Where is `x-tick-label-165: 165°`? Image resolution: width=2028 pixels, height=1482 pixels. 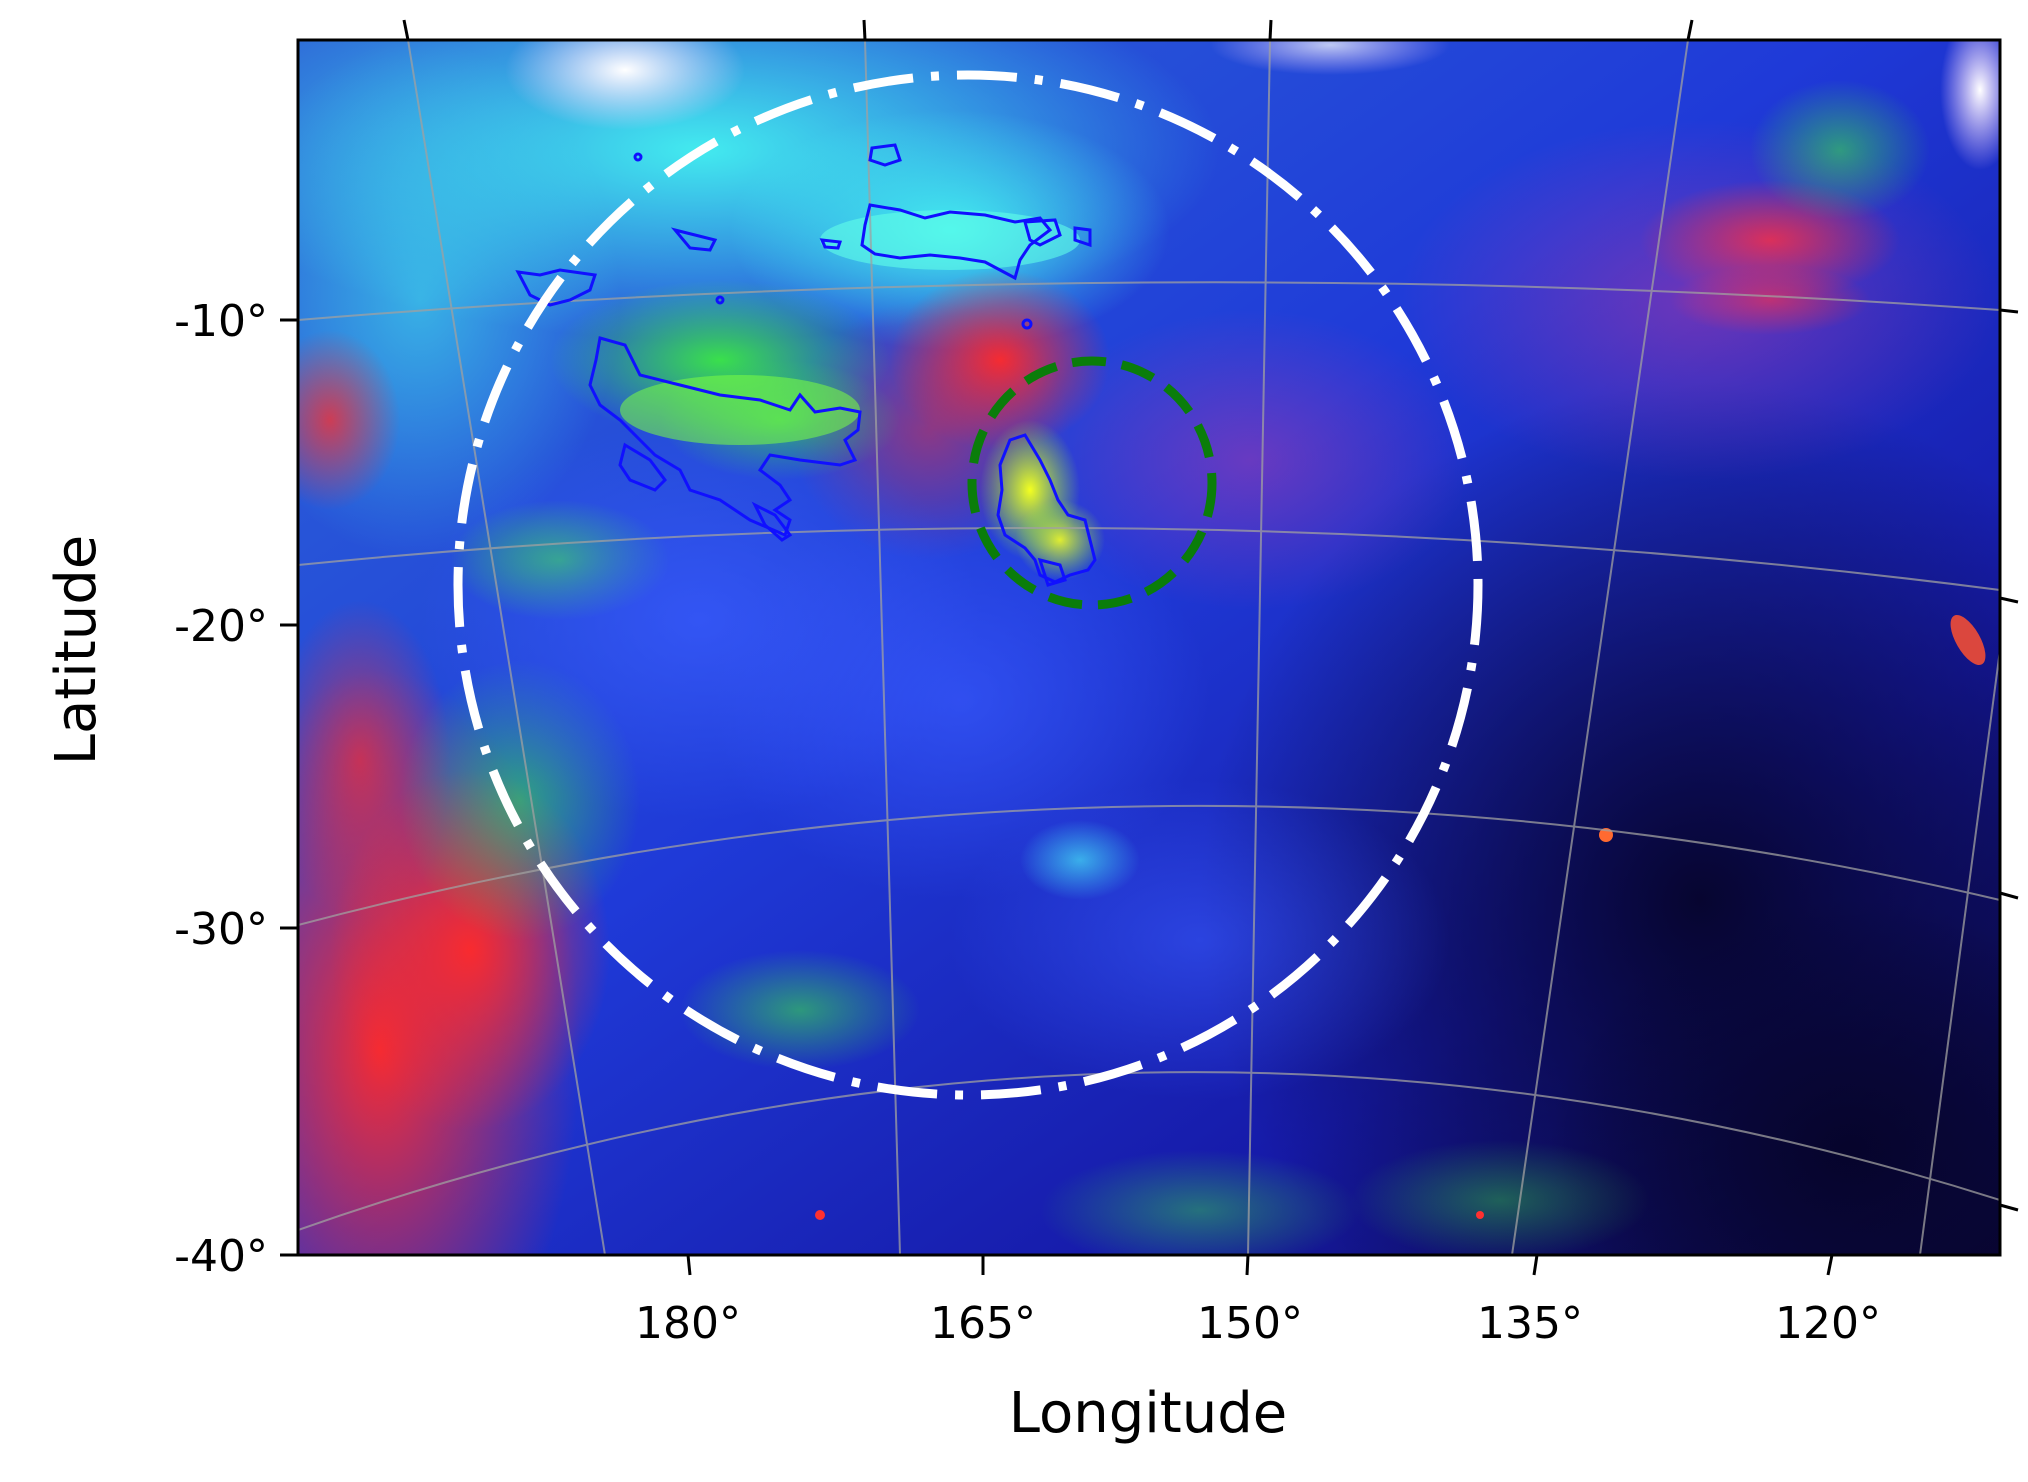
x-tick-label-165: 165° is located at coordinates (983, 1323).